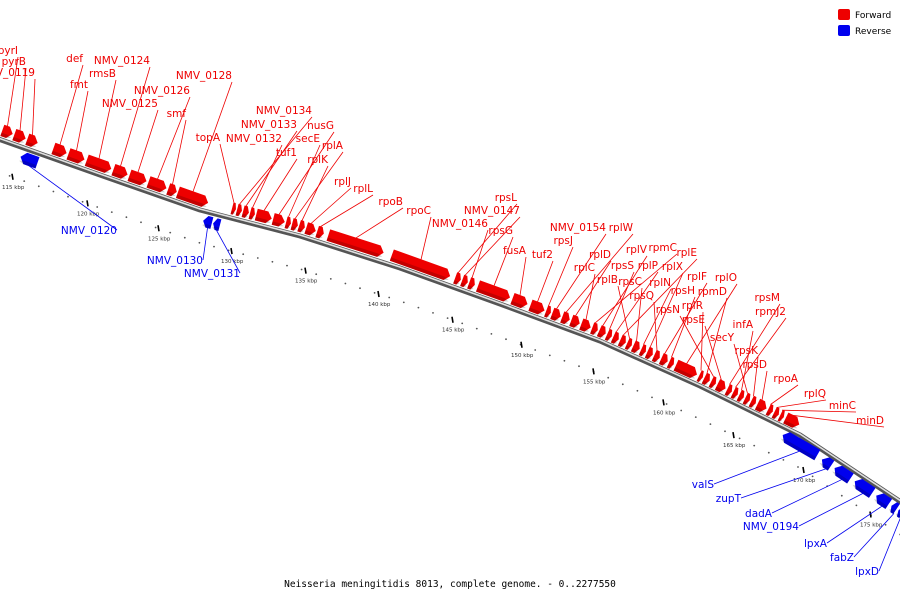  I want to click on label-rpob: rpoB, so click(390, 202).